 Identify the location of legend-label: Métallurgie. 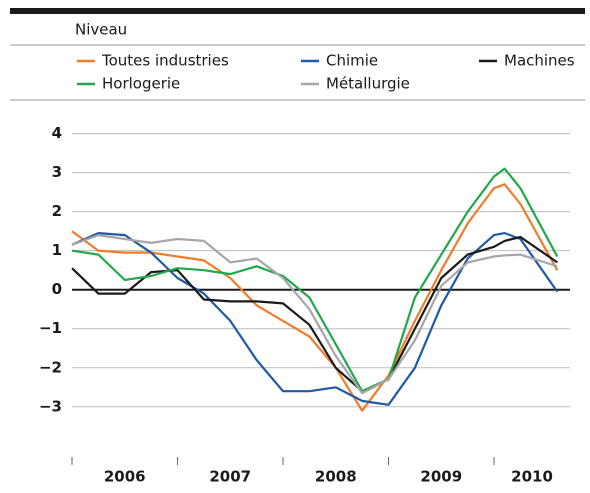
(368, 84).